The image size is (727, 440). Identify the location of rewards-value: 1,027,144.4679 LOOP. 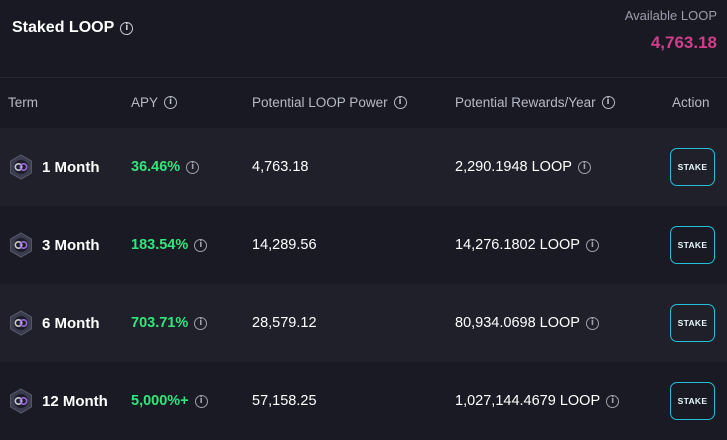
(528, 401).